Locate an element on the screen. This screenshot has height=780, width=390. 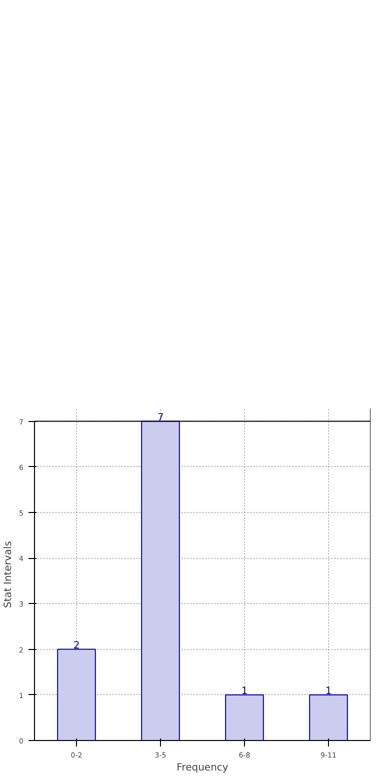
data-label: 2 is located at coordinates (76, 646).